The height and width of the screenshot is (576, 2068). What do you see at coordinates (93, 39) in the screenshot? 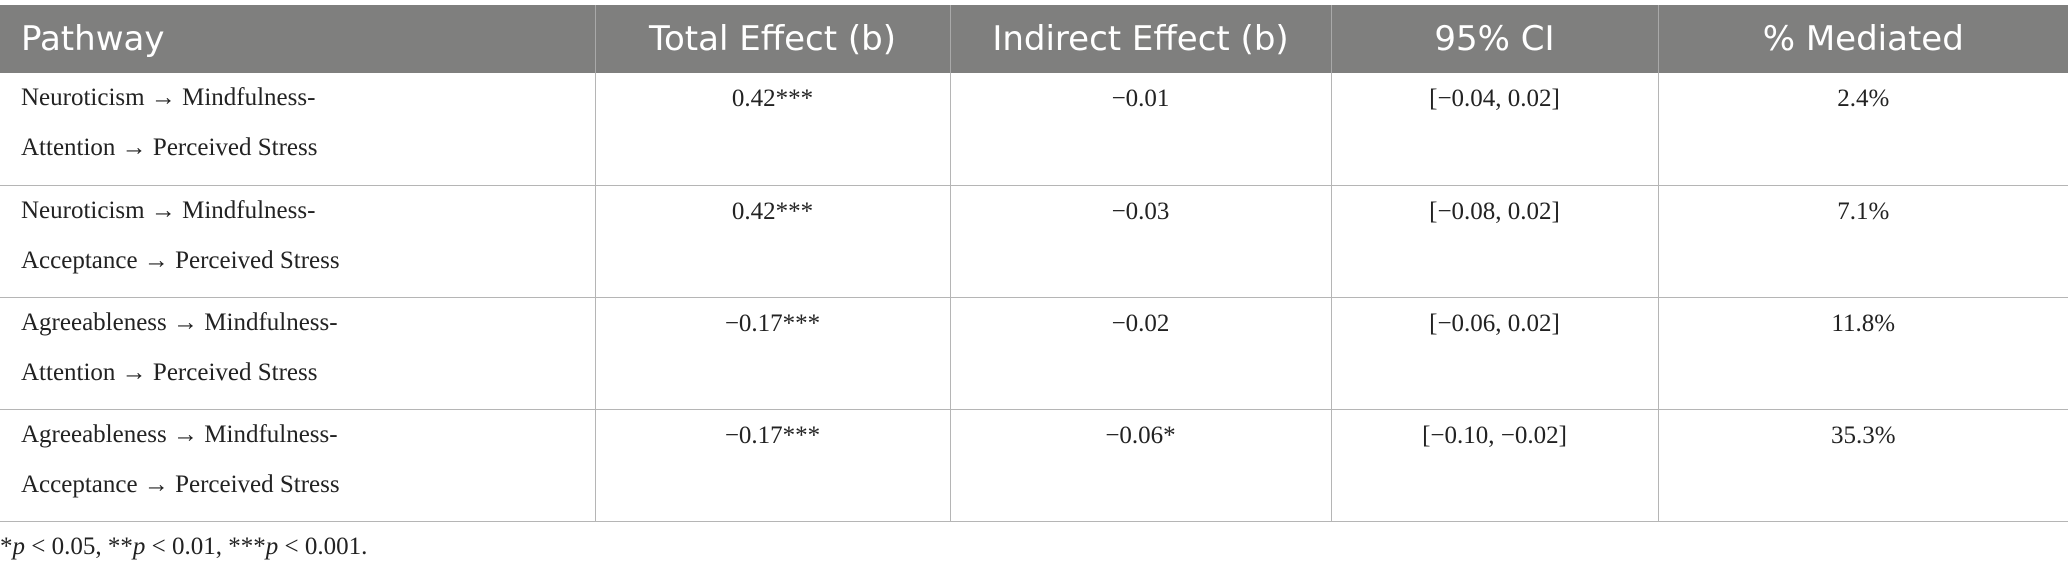
I see `header-pathway: Pathway` at bounding box center [93, 39].